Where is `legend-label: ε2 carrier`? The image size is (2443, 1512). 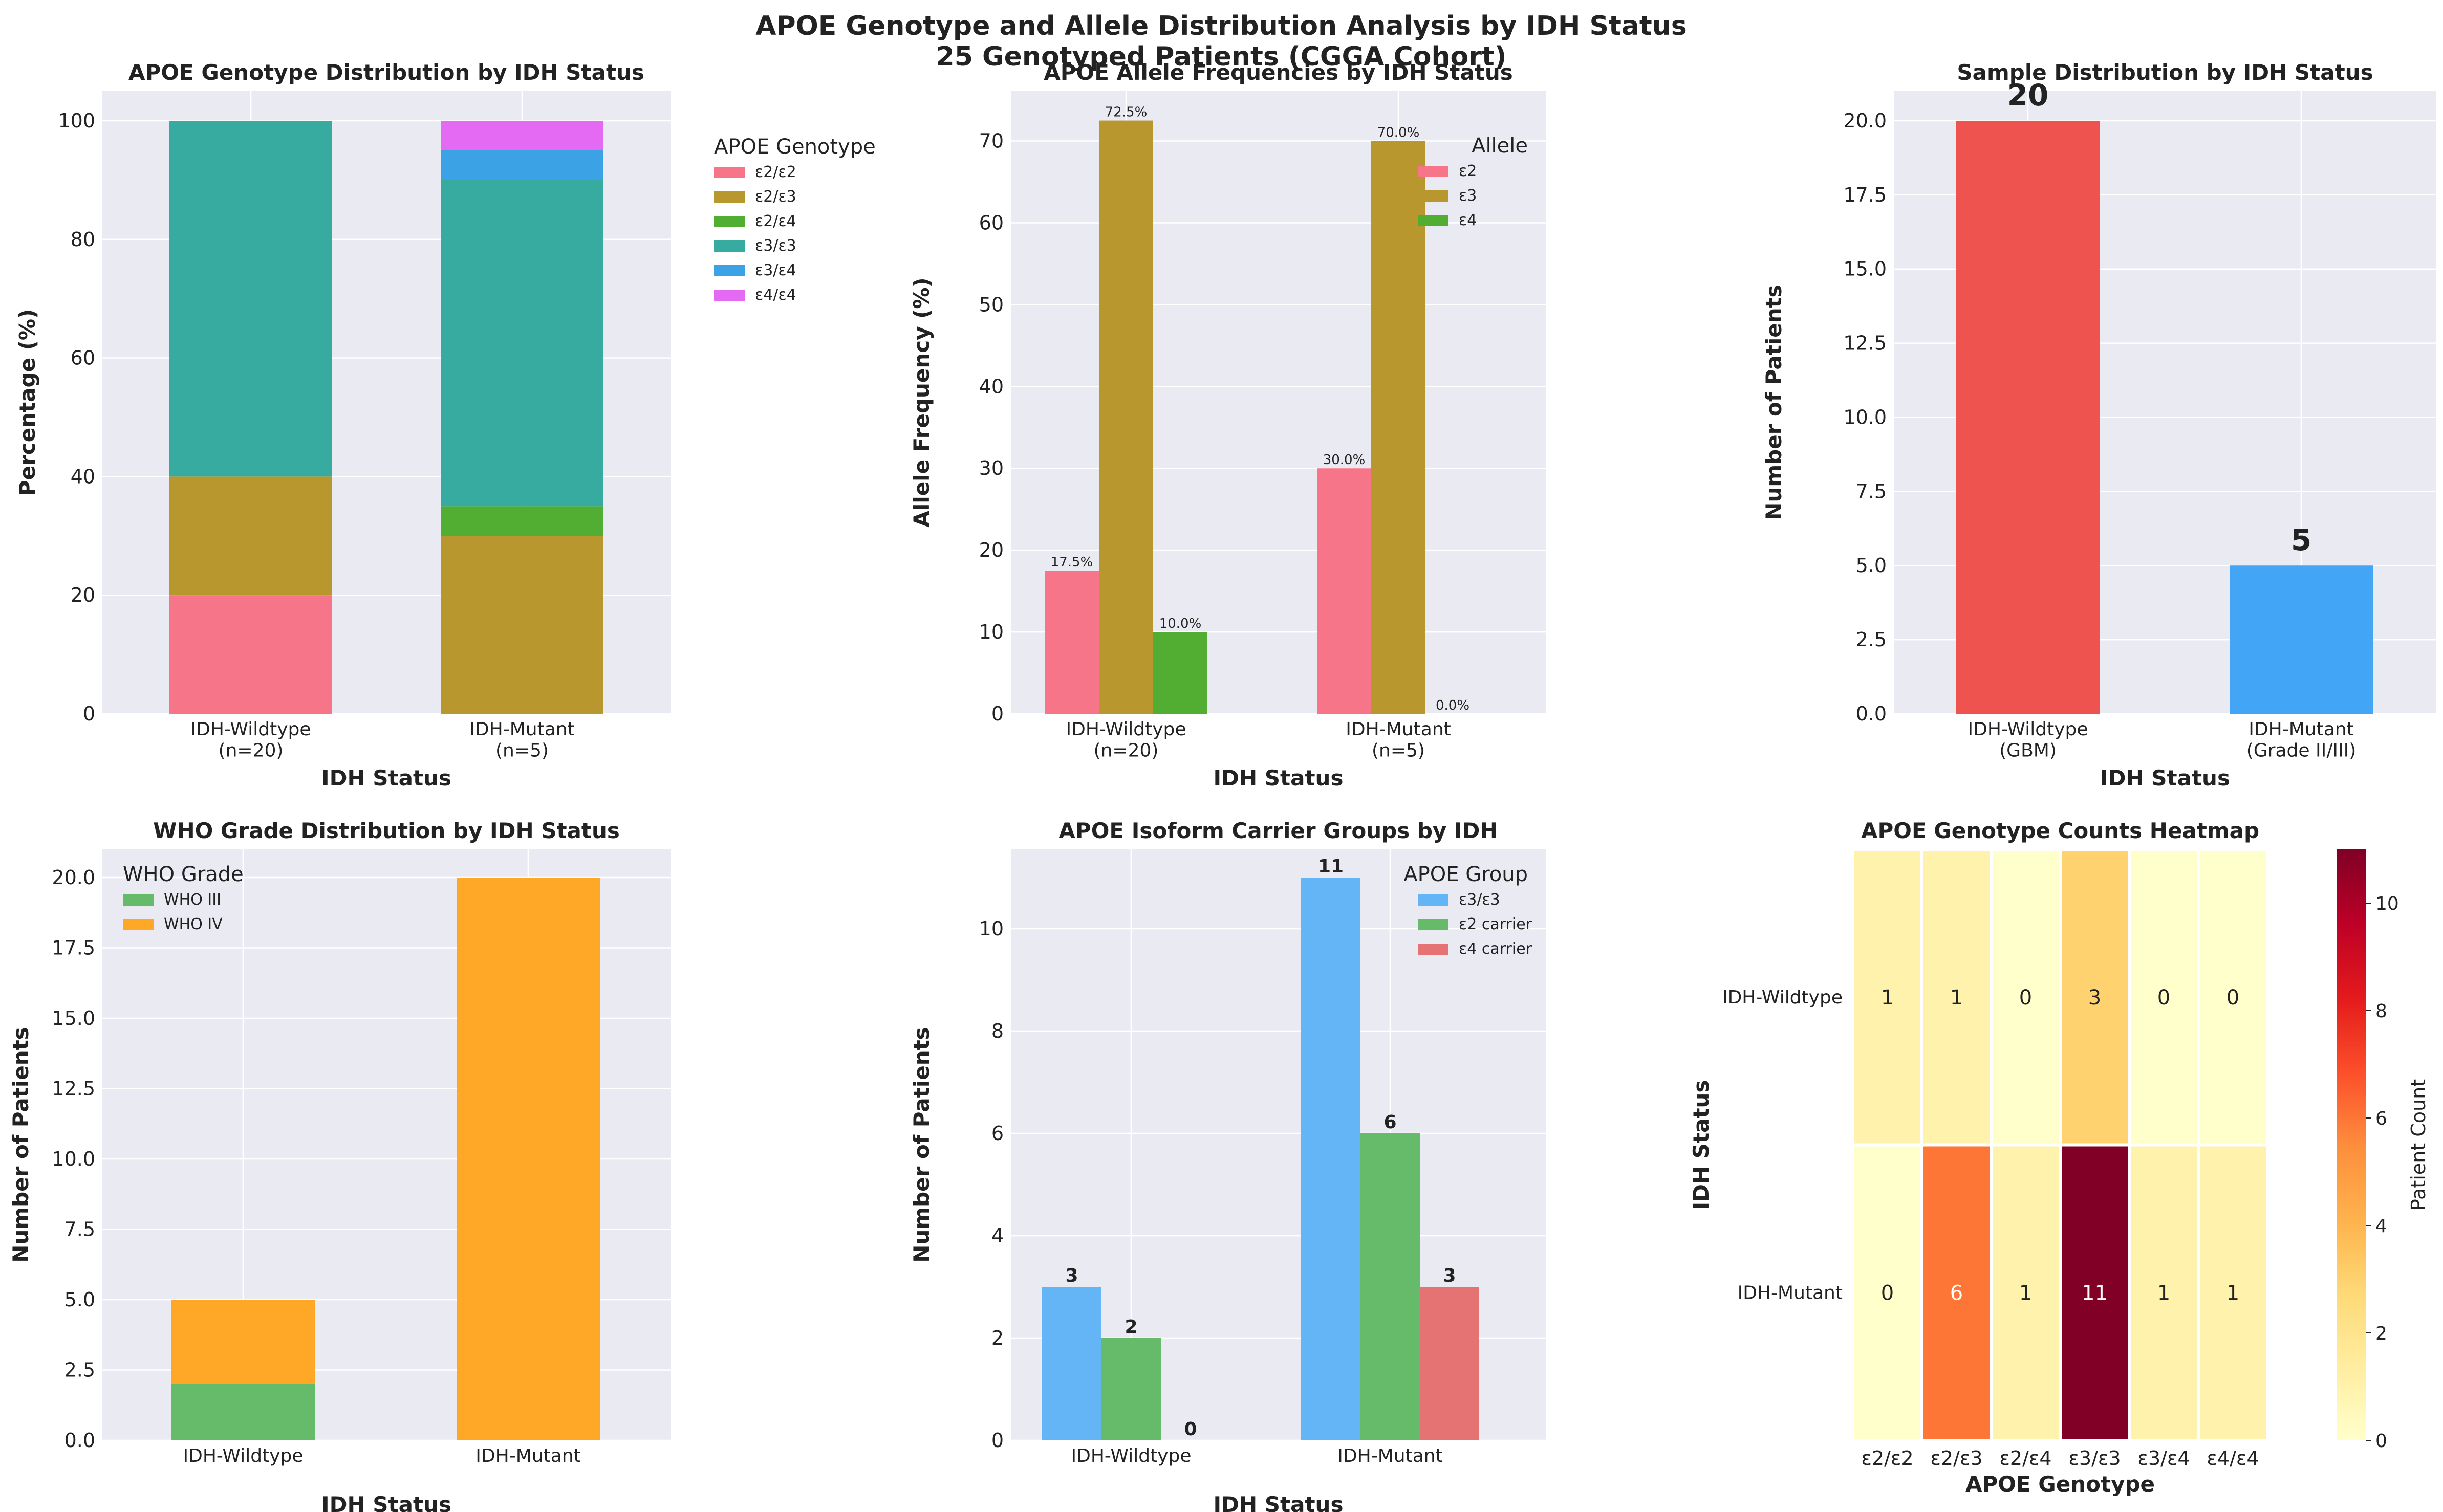 legend-label: ε2 carrier is located at coordinates (1495, 924).